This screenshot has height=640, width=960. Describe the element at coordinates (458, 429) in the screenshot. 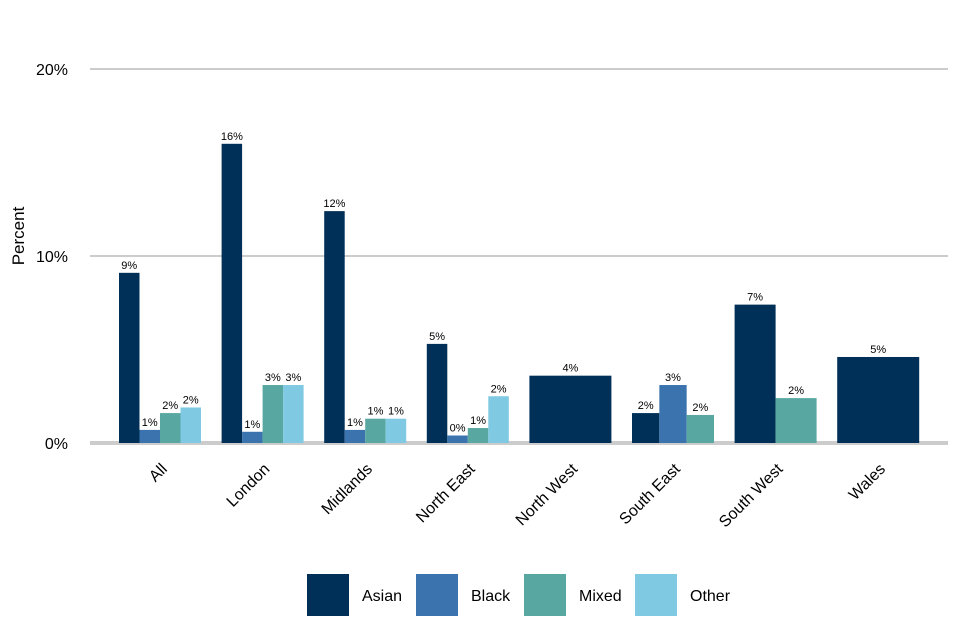

I see `data-label: 0%` at that location.